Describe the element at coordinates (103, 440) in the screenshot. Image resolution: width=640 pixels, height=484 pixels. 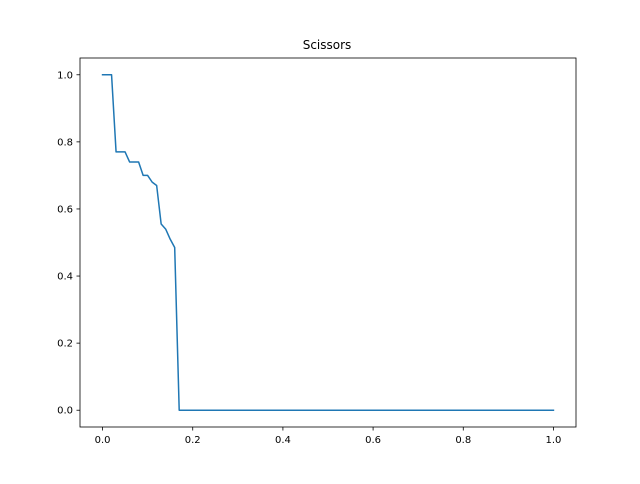
I see `x-tick-label: 0.0` at that location.